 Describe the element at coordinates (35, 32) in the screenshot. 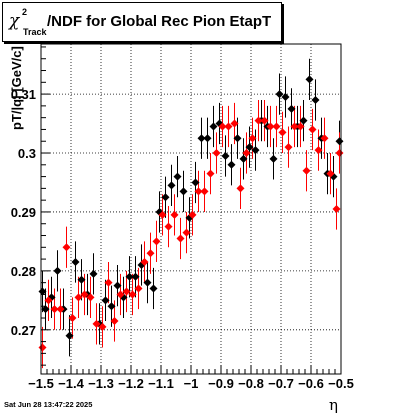

I see `title-subscript: Track` at that location.